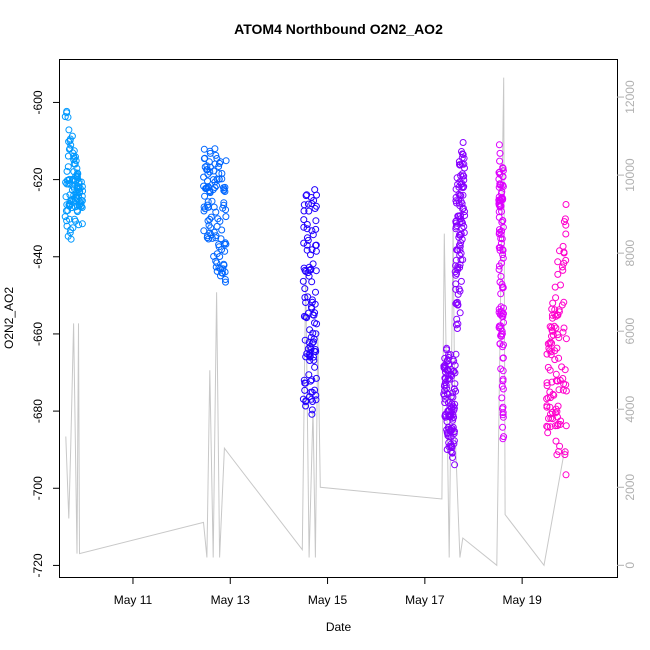  I want to click on y-tick-label: -680, so click(38, 411).